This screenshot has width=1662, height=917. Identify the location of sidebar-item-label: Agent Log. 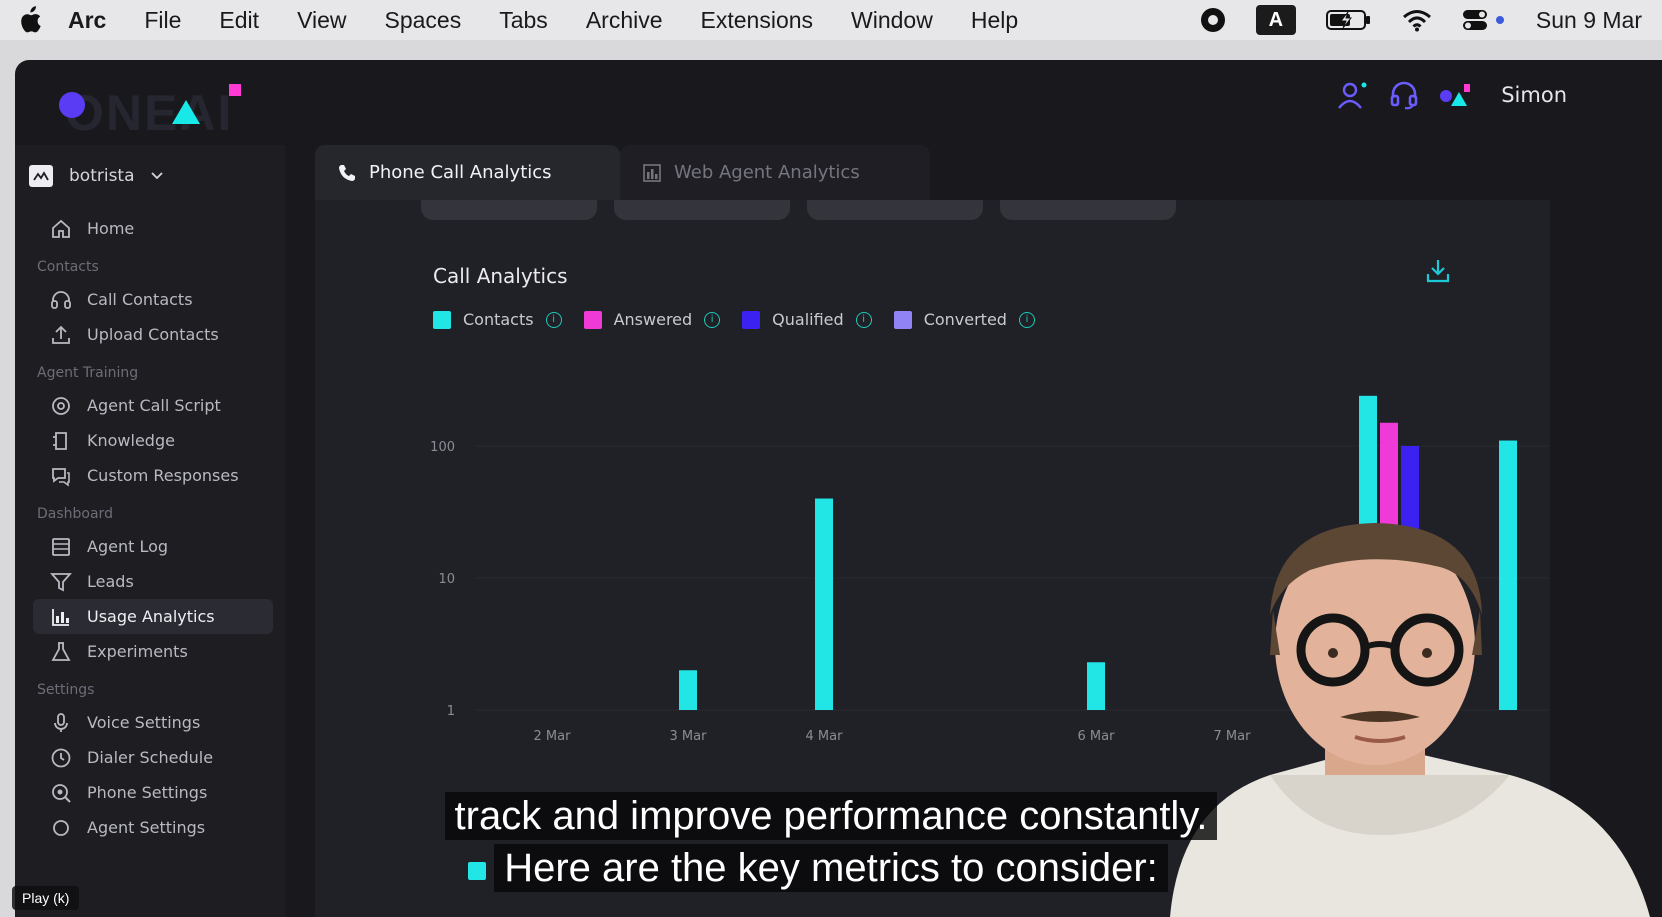
(128, 546).